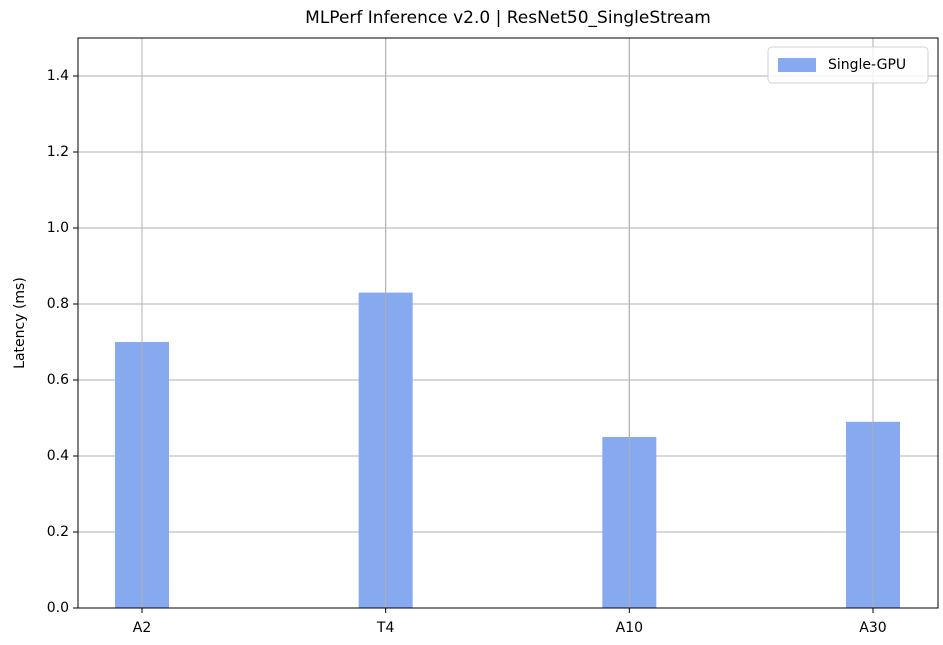 This screenshot has height=645, width=943. What do you see at coordinates (58, 532) in the screenshot?
I see `y-tick-label: 0.2` at bounding box center [58, 532].